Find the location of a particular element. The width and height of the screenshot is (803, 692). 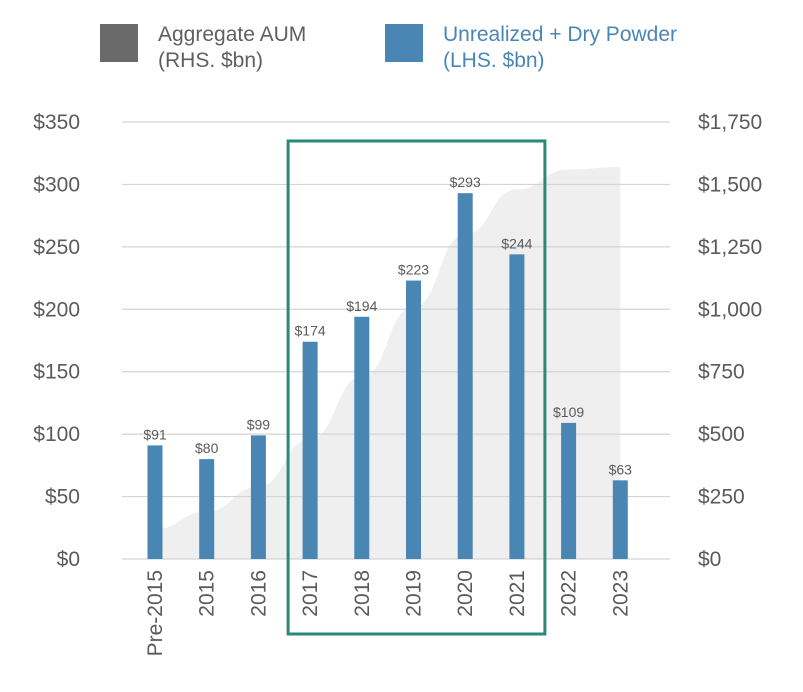

x-tick-label: 2017 is located at coordinates (310, 593).